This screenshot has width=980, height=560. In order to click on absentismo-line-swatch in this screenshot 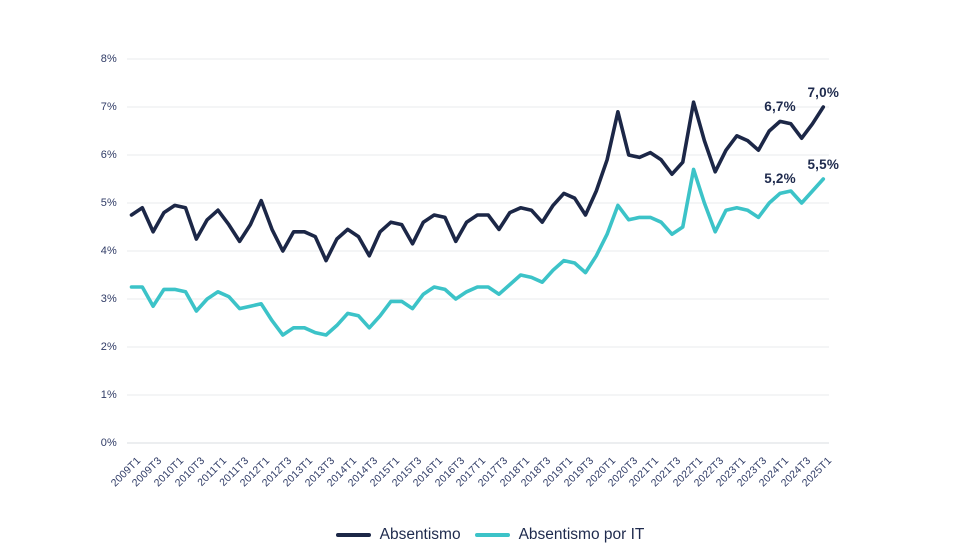, I will do `click(353, 535)`.